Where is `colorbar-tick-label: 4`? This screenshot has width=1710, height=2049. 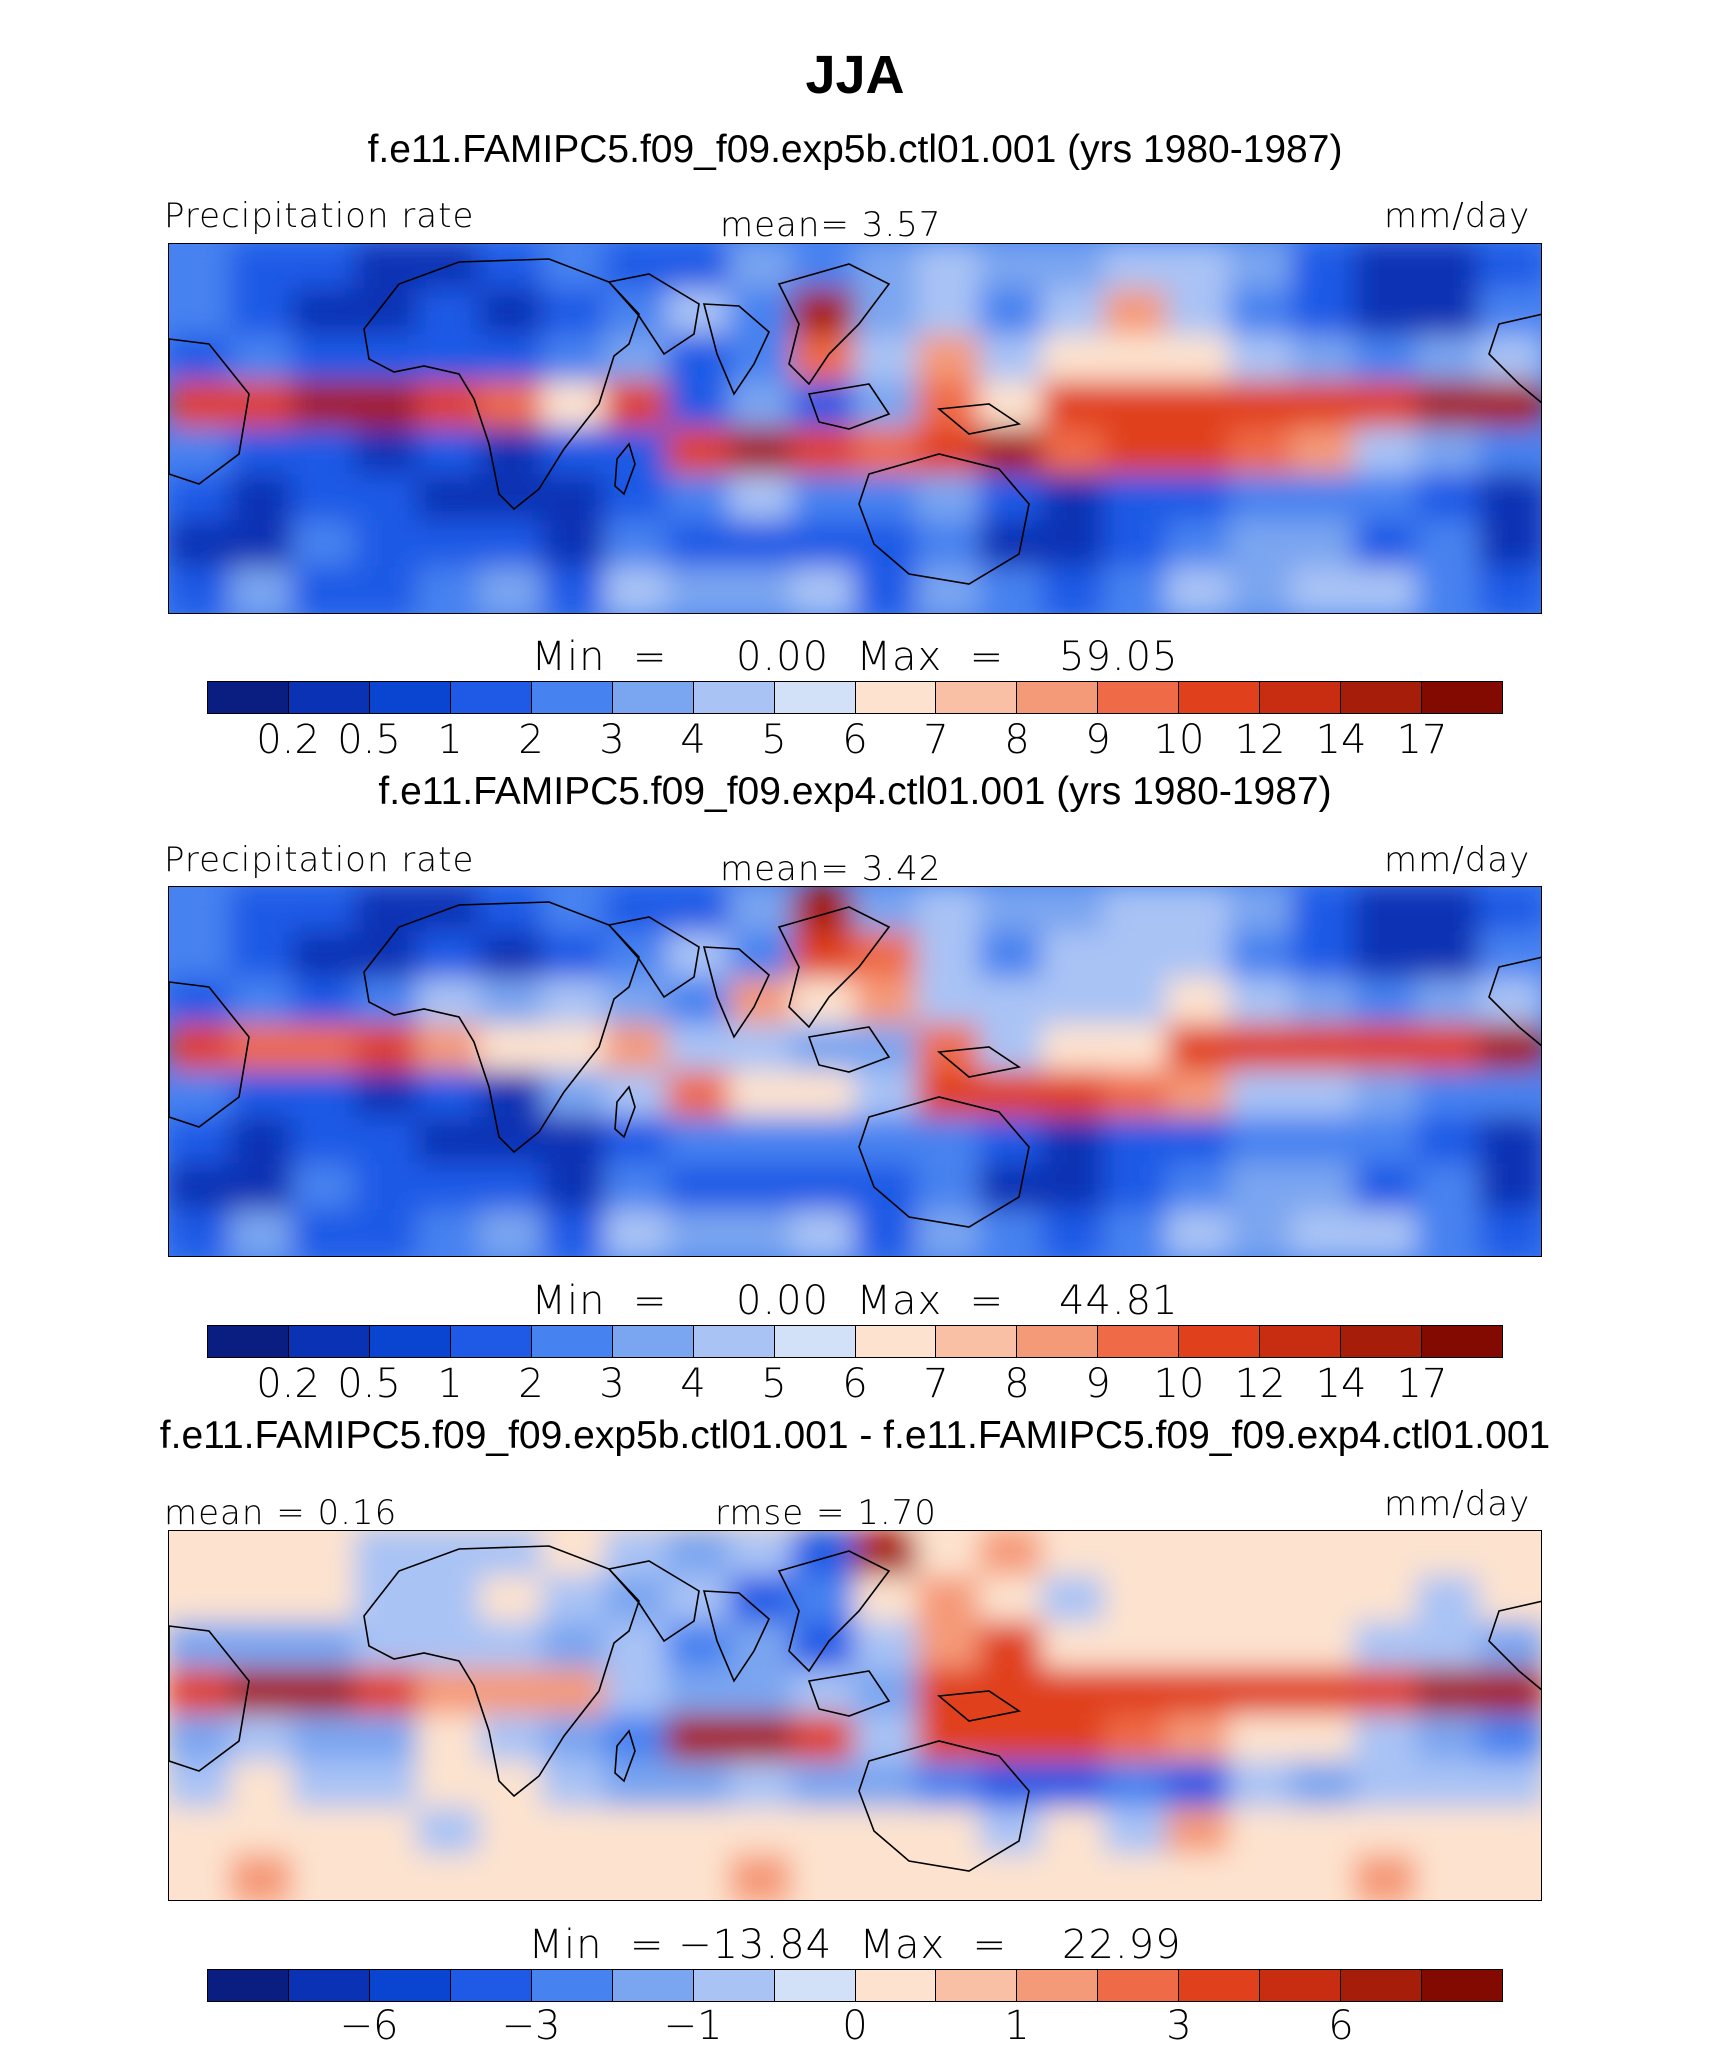
colorbar-tick-label: 4 is located at coordinates (693, 740).